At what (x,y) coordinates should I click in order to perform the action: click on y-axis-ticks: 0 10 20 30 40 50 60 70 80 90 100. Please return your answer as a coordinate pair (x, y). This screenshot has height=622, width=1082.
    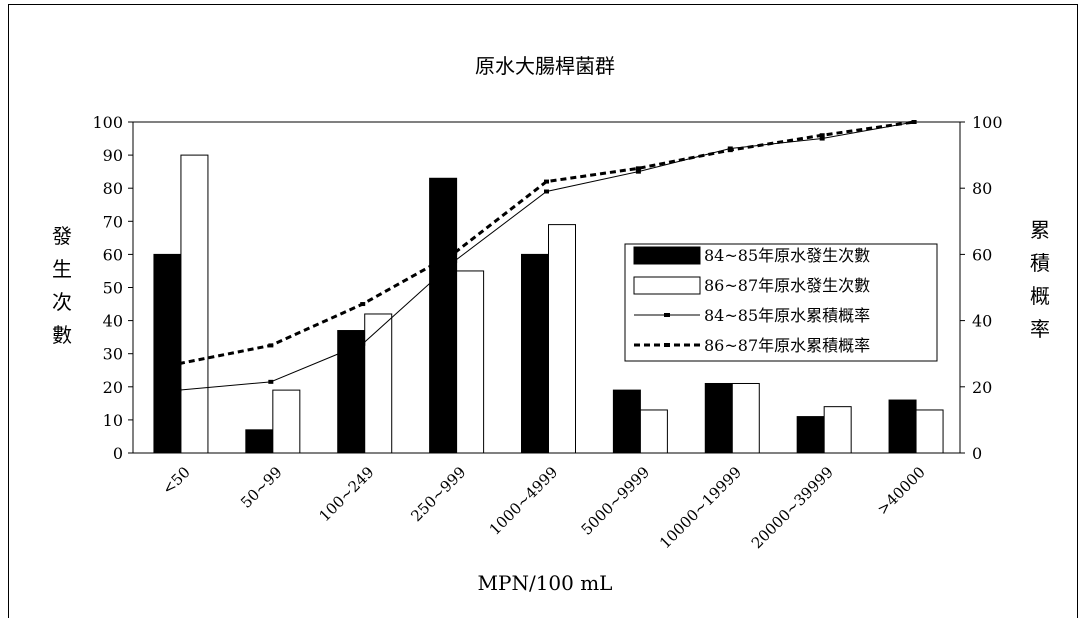
    Looking at the image, I should click on (112, 288).